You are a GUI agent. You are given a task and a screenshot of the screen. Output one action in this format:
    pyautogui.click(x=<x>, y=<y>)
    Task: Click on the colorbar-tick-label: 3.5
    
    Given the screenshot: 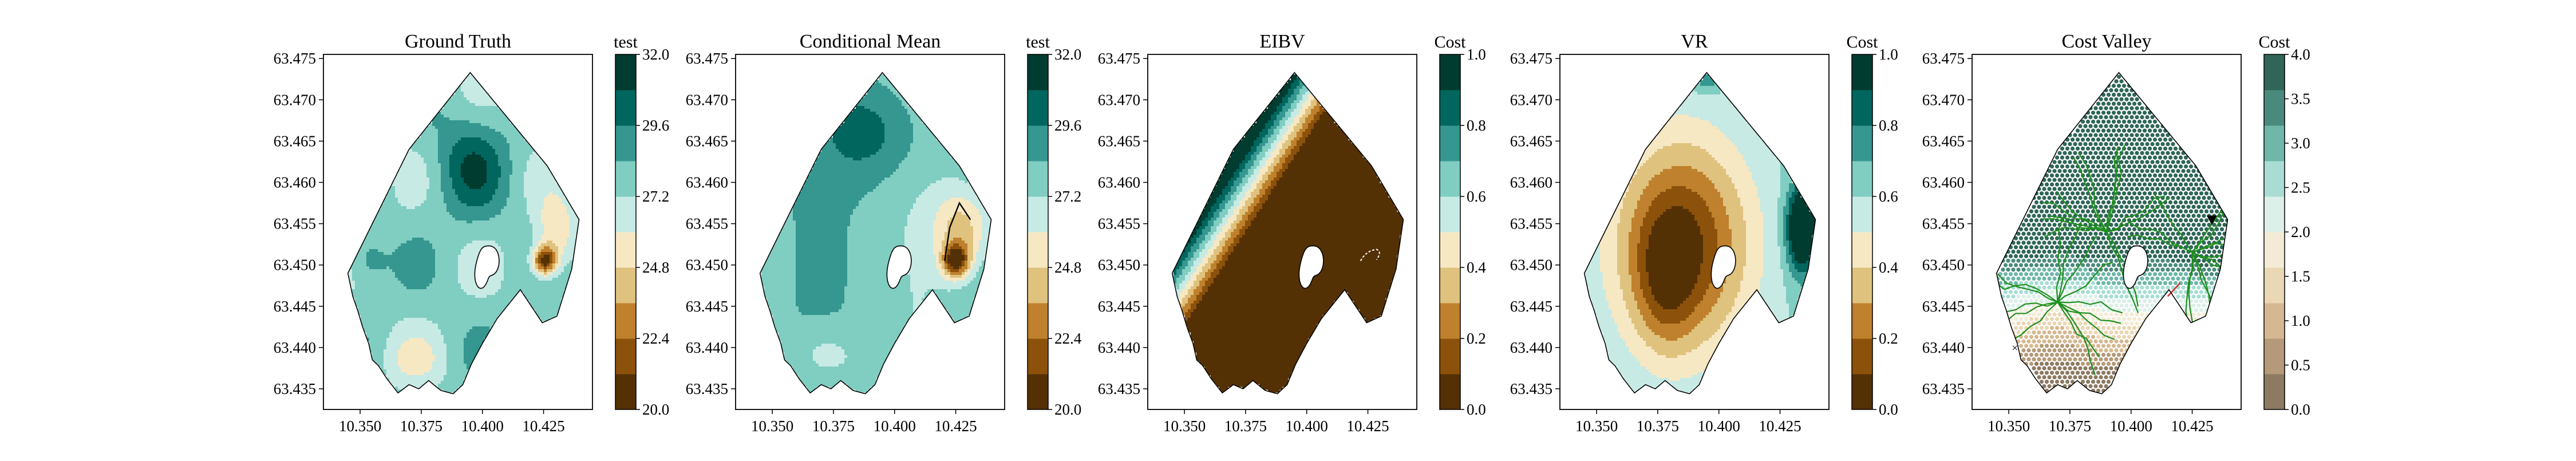 What is the action you would take?
    pyautogui.click(x=2300, y=99)
    